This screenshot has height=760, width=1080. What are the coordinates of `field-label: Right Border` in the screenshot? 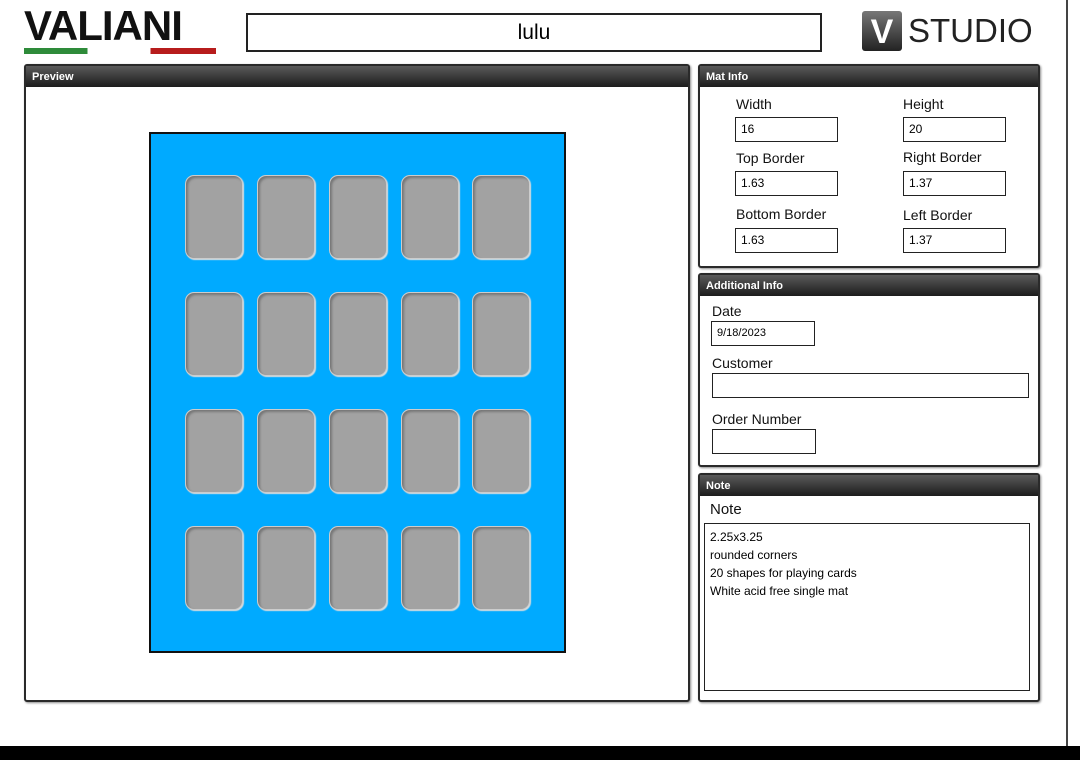 It's located at (942, 157).